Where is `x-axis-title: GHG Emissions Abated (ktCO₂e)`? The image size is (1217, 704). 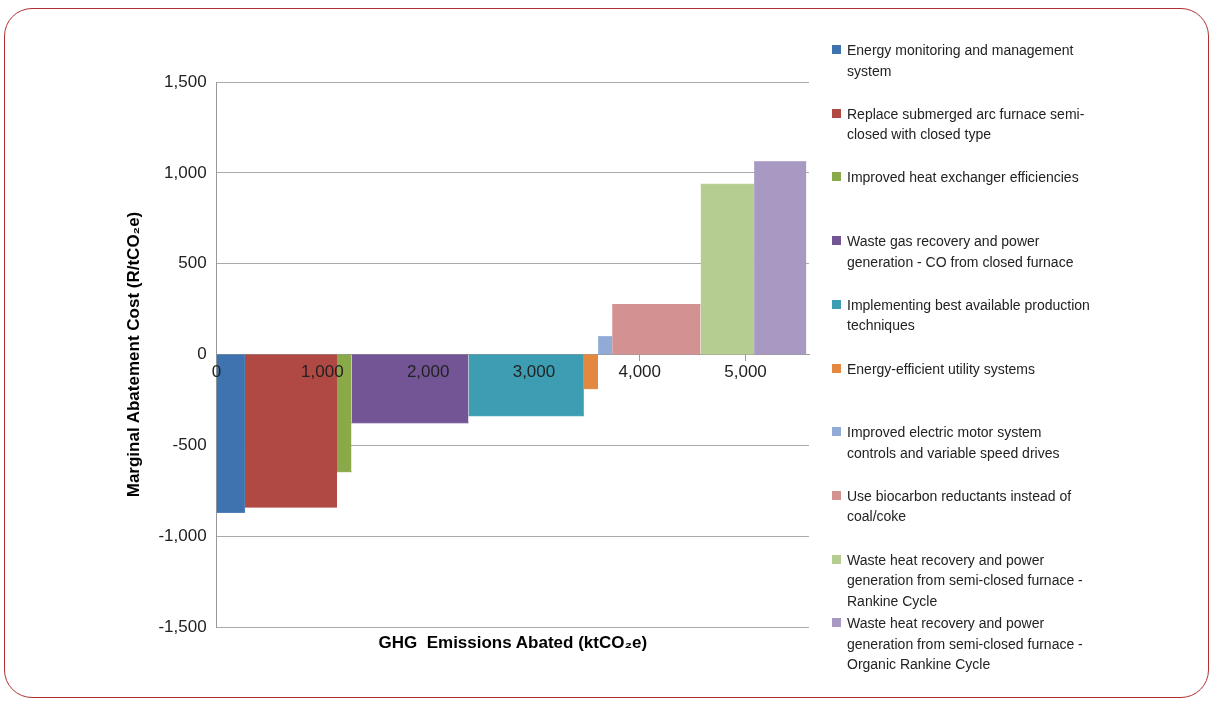
x-axis-title: GHG Emissions Abated (ktCO₂e) is located at coordinates (513, 643).